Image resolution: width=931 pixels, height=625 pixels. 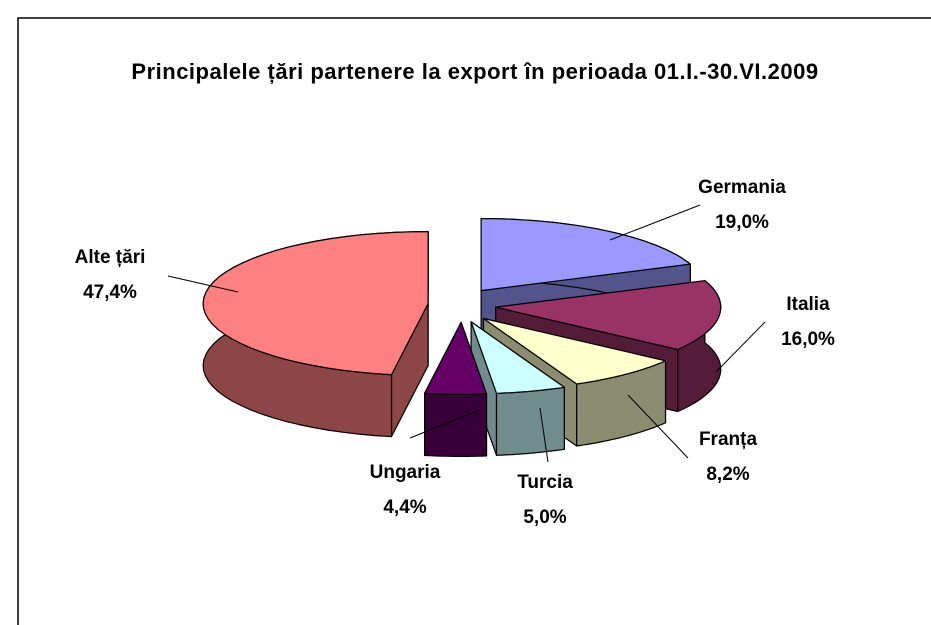 What do you see at coordinates (404, 507) in the screenshot?
I see `slice-value-label: 4,4%` at bounding box center [404, 507].